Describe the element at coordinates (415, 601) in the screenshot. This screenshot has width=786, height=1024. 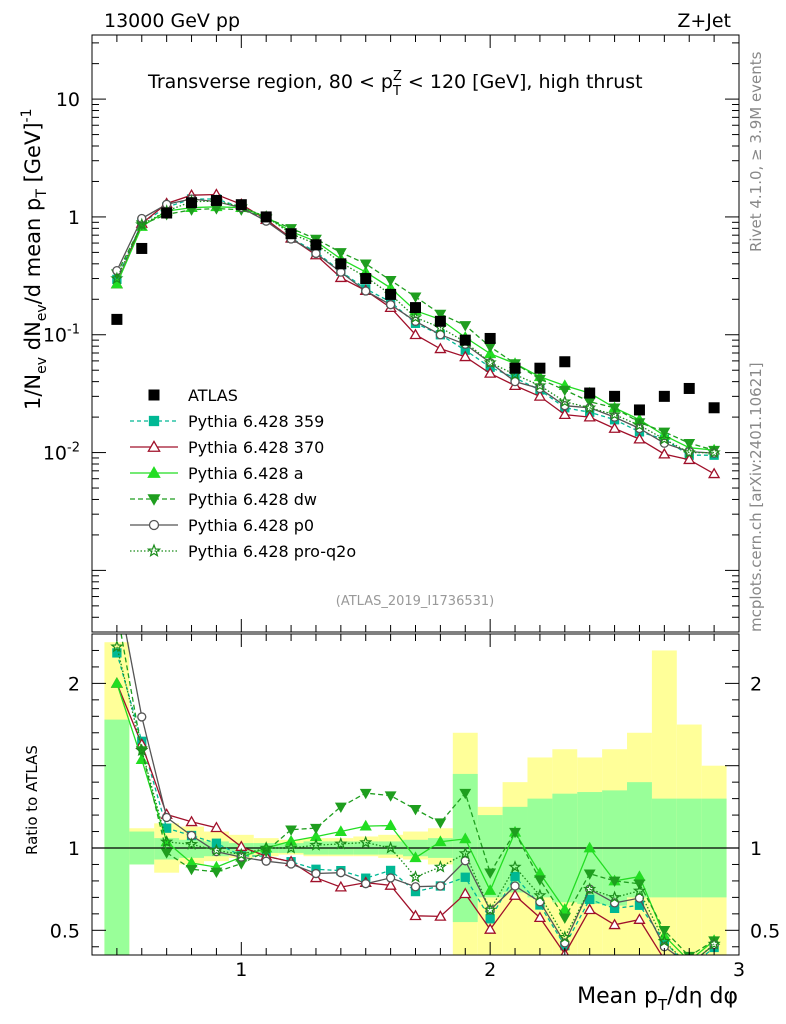
I see `analysis-id: (ATLAS_2019_I1736531)` at that location.